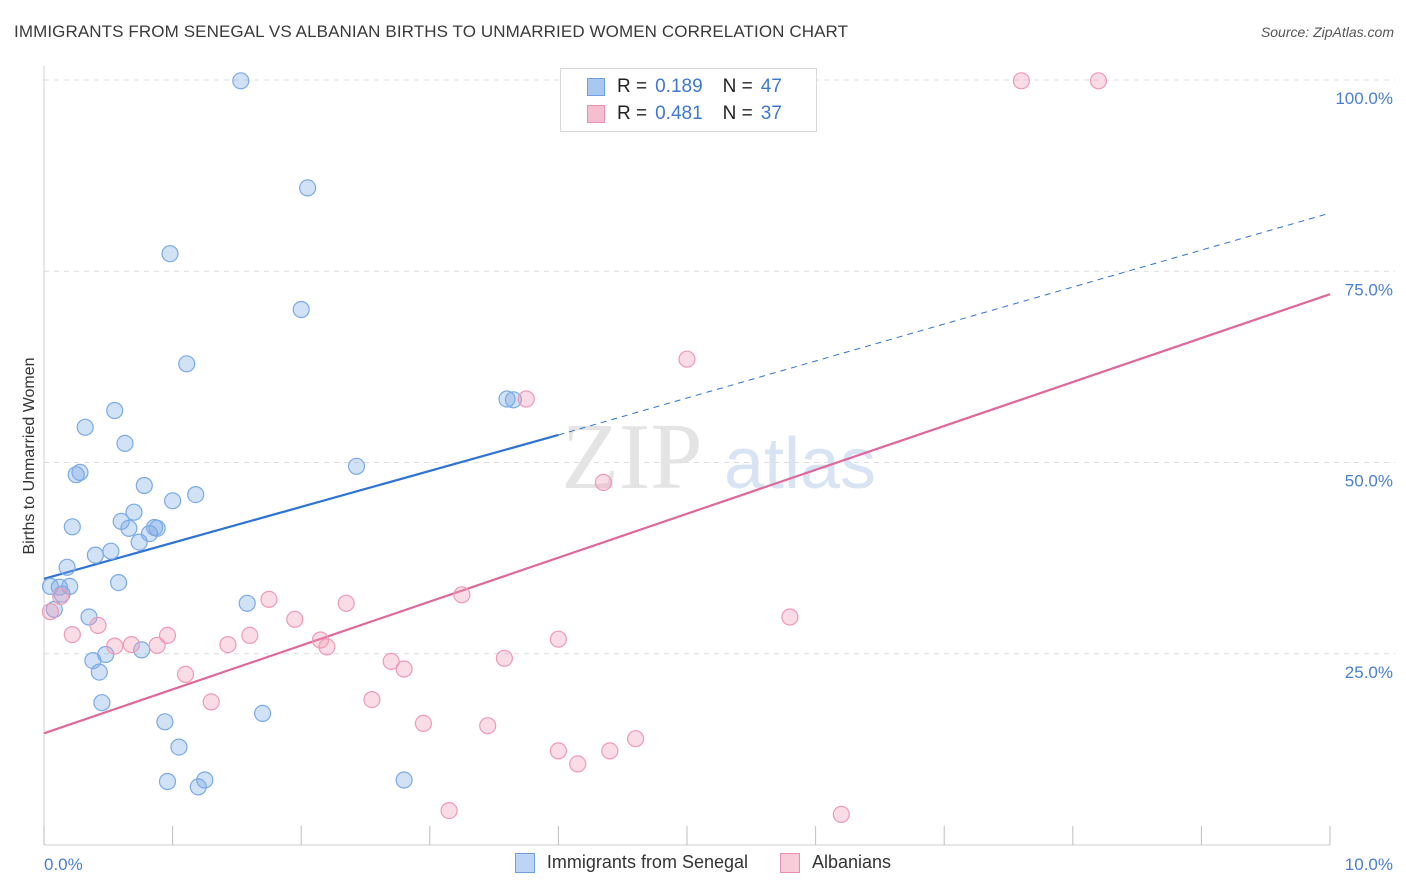 Image resolution: width=1406 pixels, height=892 pixels. What do you see at coordinates (835, 862) in the screenshot?
I see `series-legend-item-albanians: Albanians` at bounding box center [835, 862].